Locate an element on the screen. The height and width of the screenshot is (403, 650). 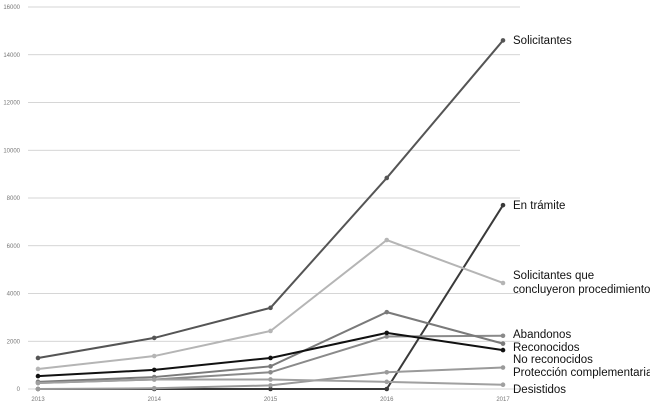
x-tick-label: 2016 is located at coordinates (387, 400).